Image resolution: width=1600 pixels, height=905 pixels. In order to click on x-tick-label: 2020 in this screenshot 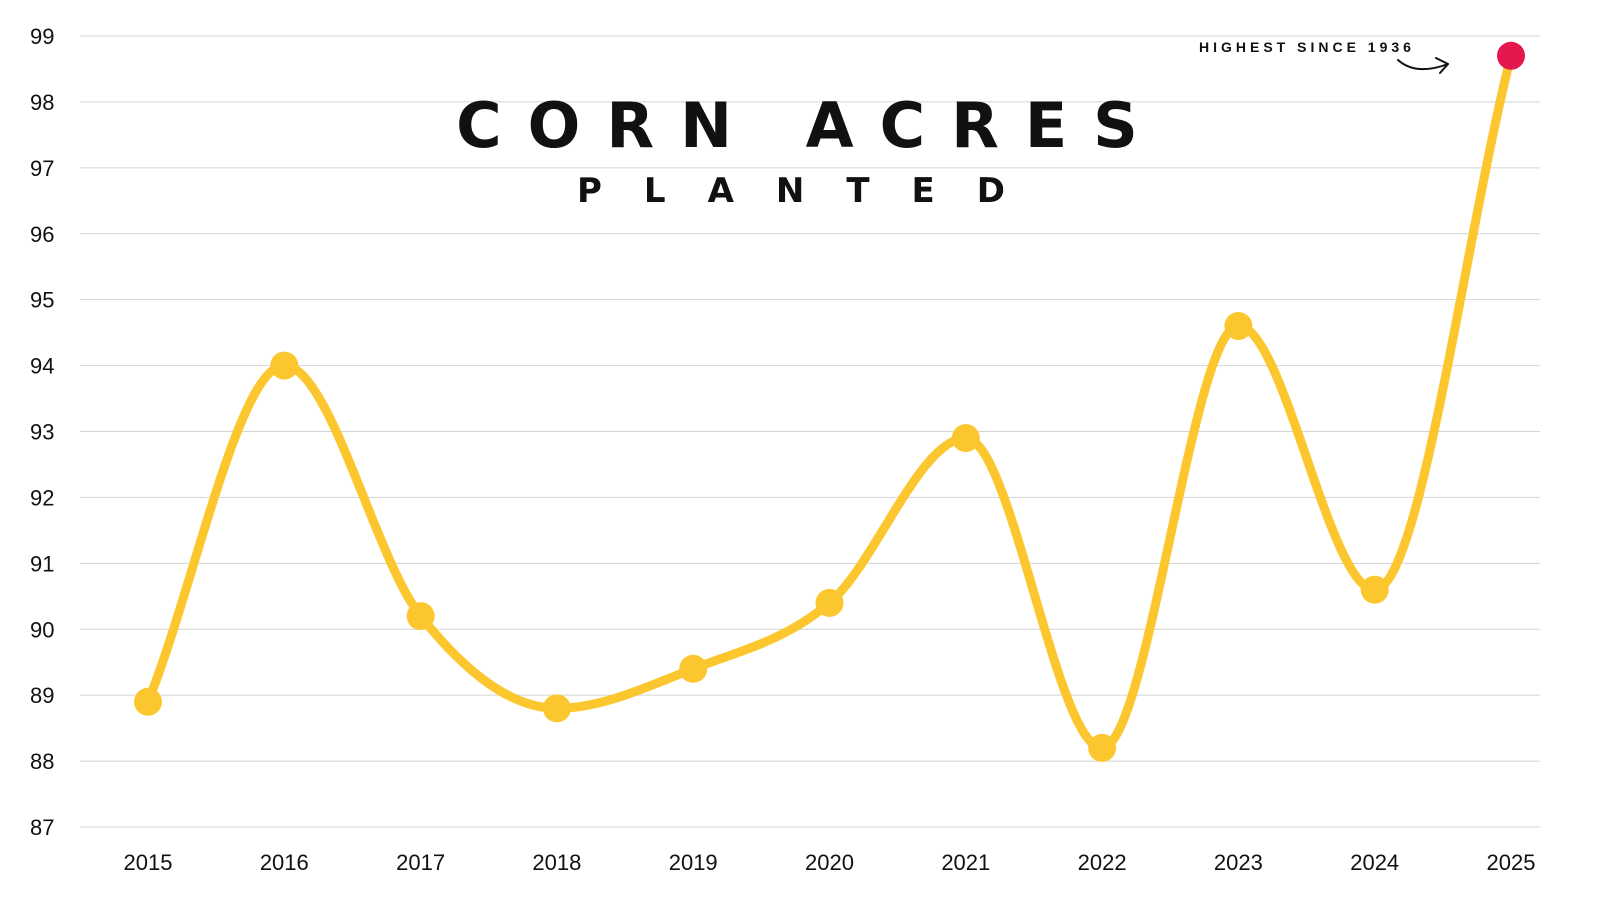, I will do `click(829, 862)`.